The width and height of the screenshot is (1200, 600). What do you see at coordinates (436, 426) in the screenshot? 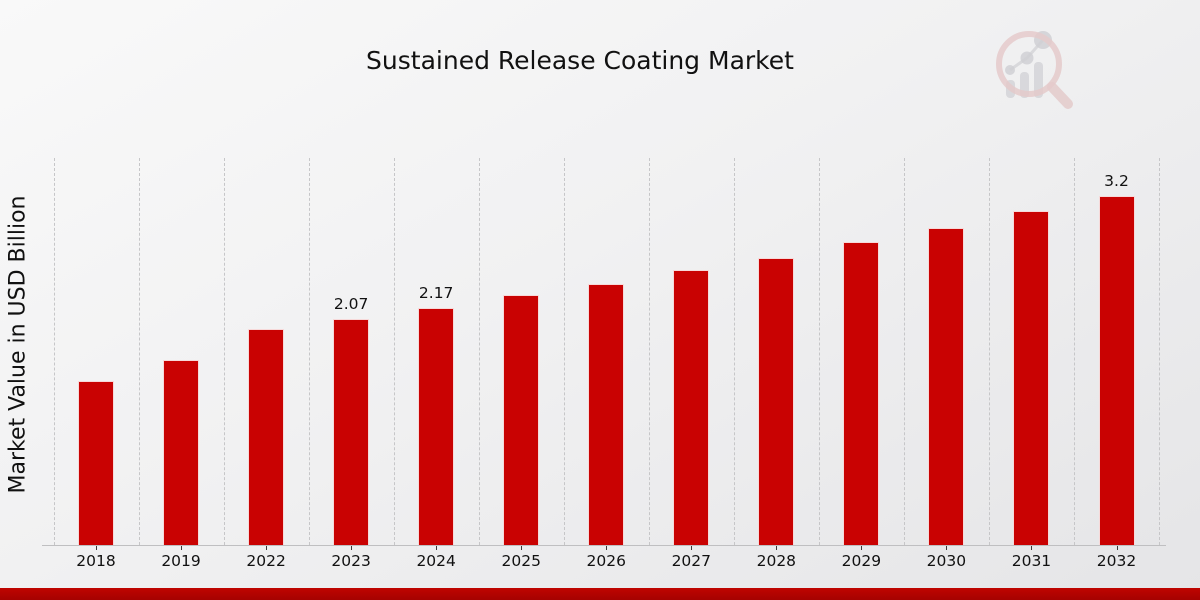
I see `bar-2024` at bounding box center [436, 426].